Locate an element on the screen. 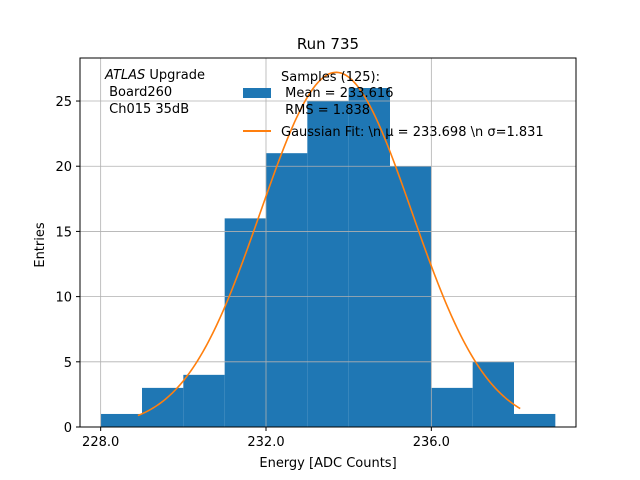 This screenshot has width=640, height=480. legend-samples-mean: Mean = 233.616 is located at coordinates (337, 93).